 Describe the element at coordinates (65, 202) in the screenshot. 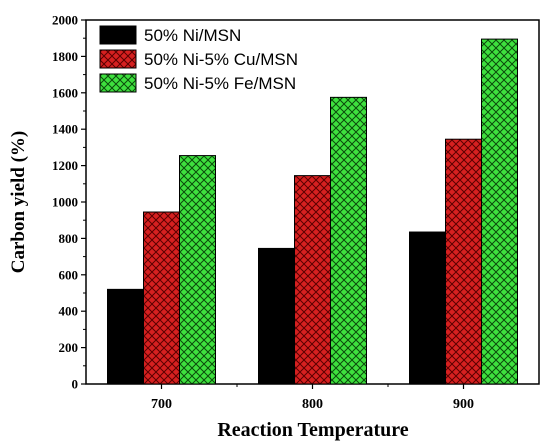

I see `y-tick-label: 1000` at that location.